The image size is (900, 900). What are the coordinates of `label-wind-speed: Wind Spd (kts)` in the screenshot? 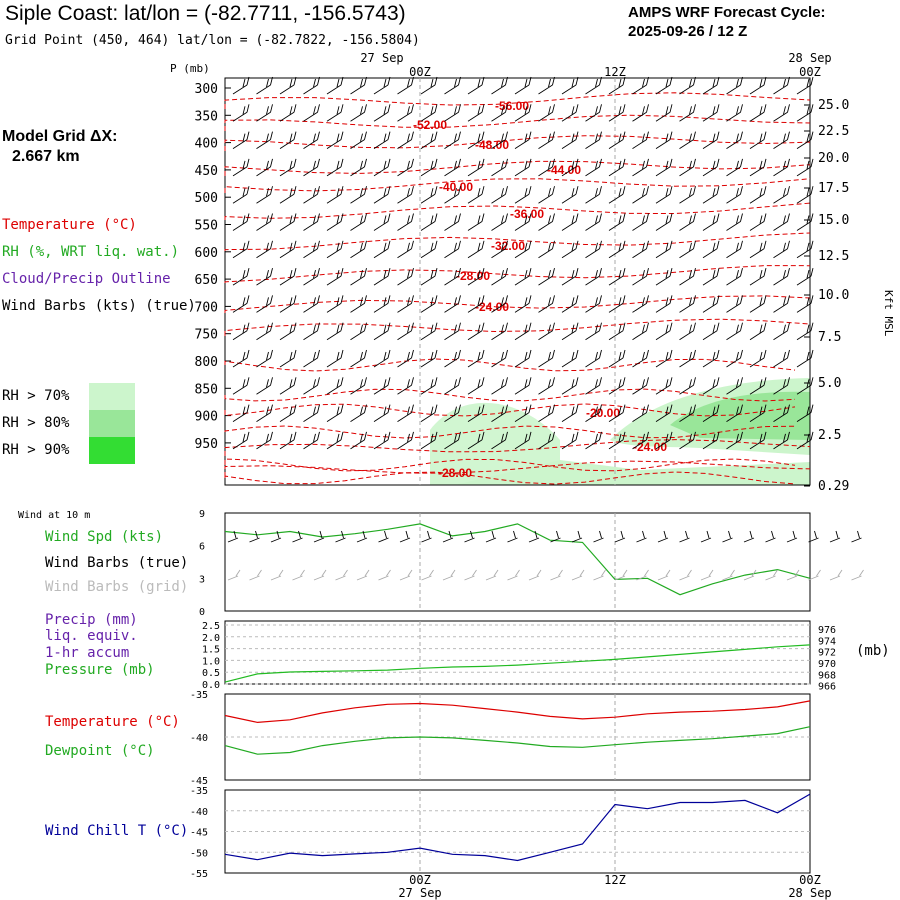 It's located at (104, 537).